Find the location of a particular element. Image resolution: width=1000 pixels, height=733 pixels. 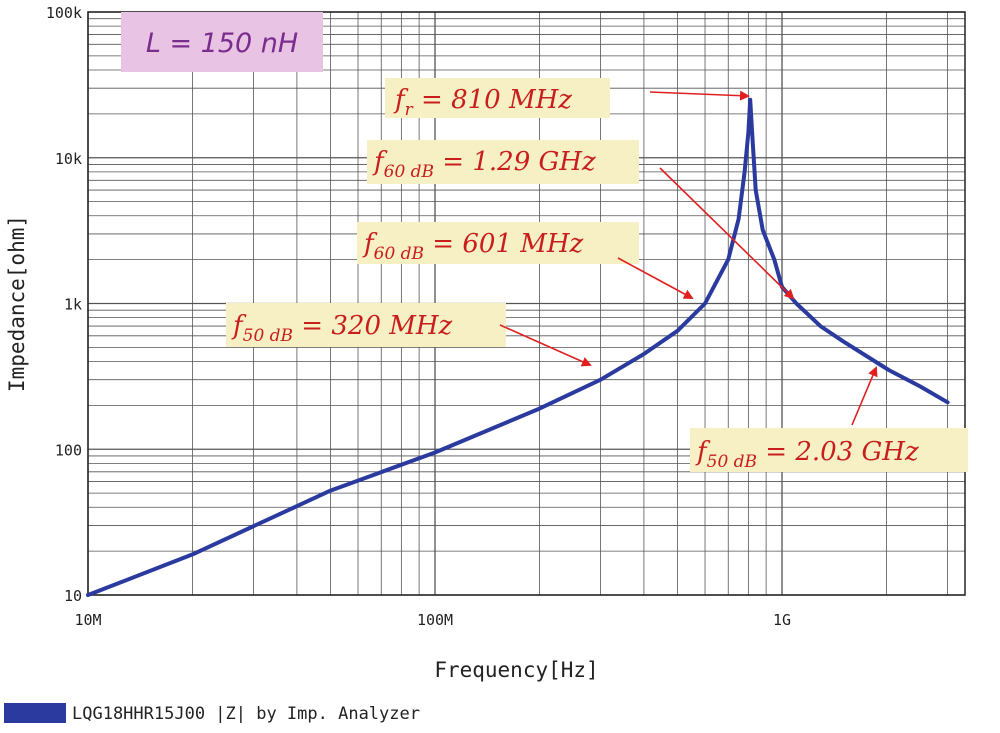

inductor-label-text: L = 150 nH is located at coordinates (222, 43).